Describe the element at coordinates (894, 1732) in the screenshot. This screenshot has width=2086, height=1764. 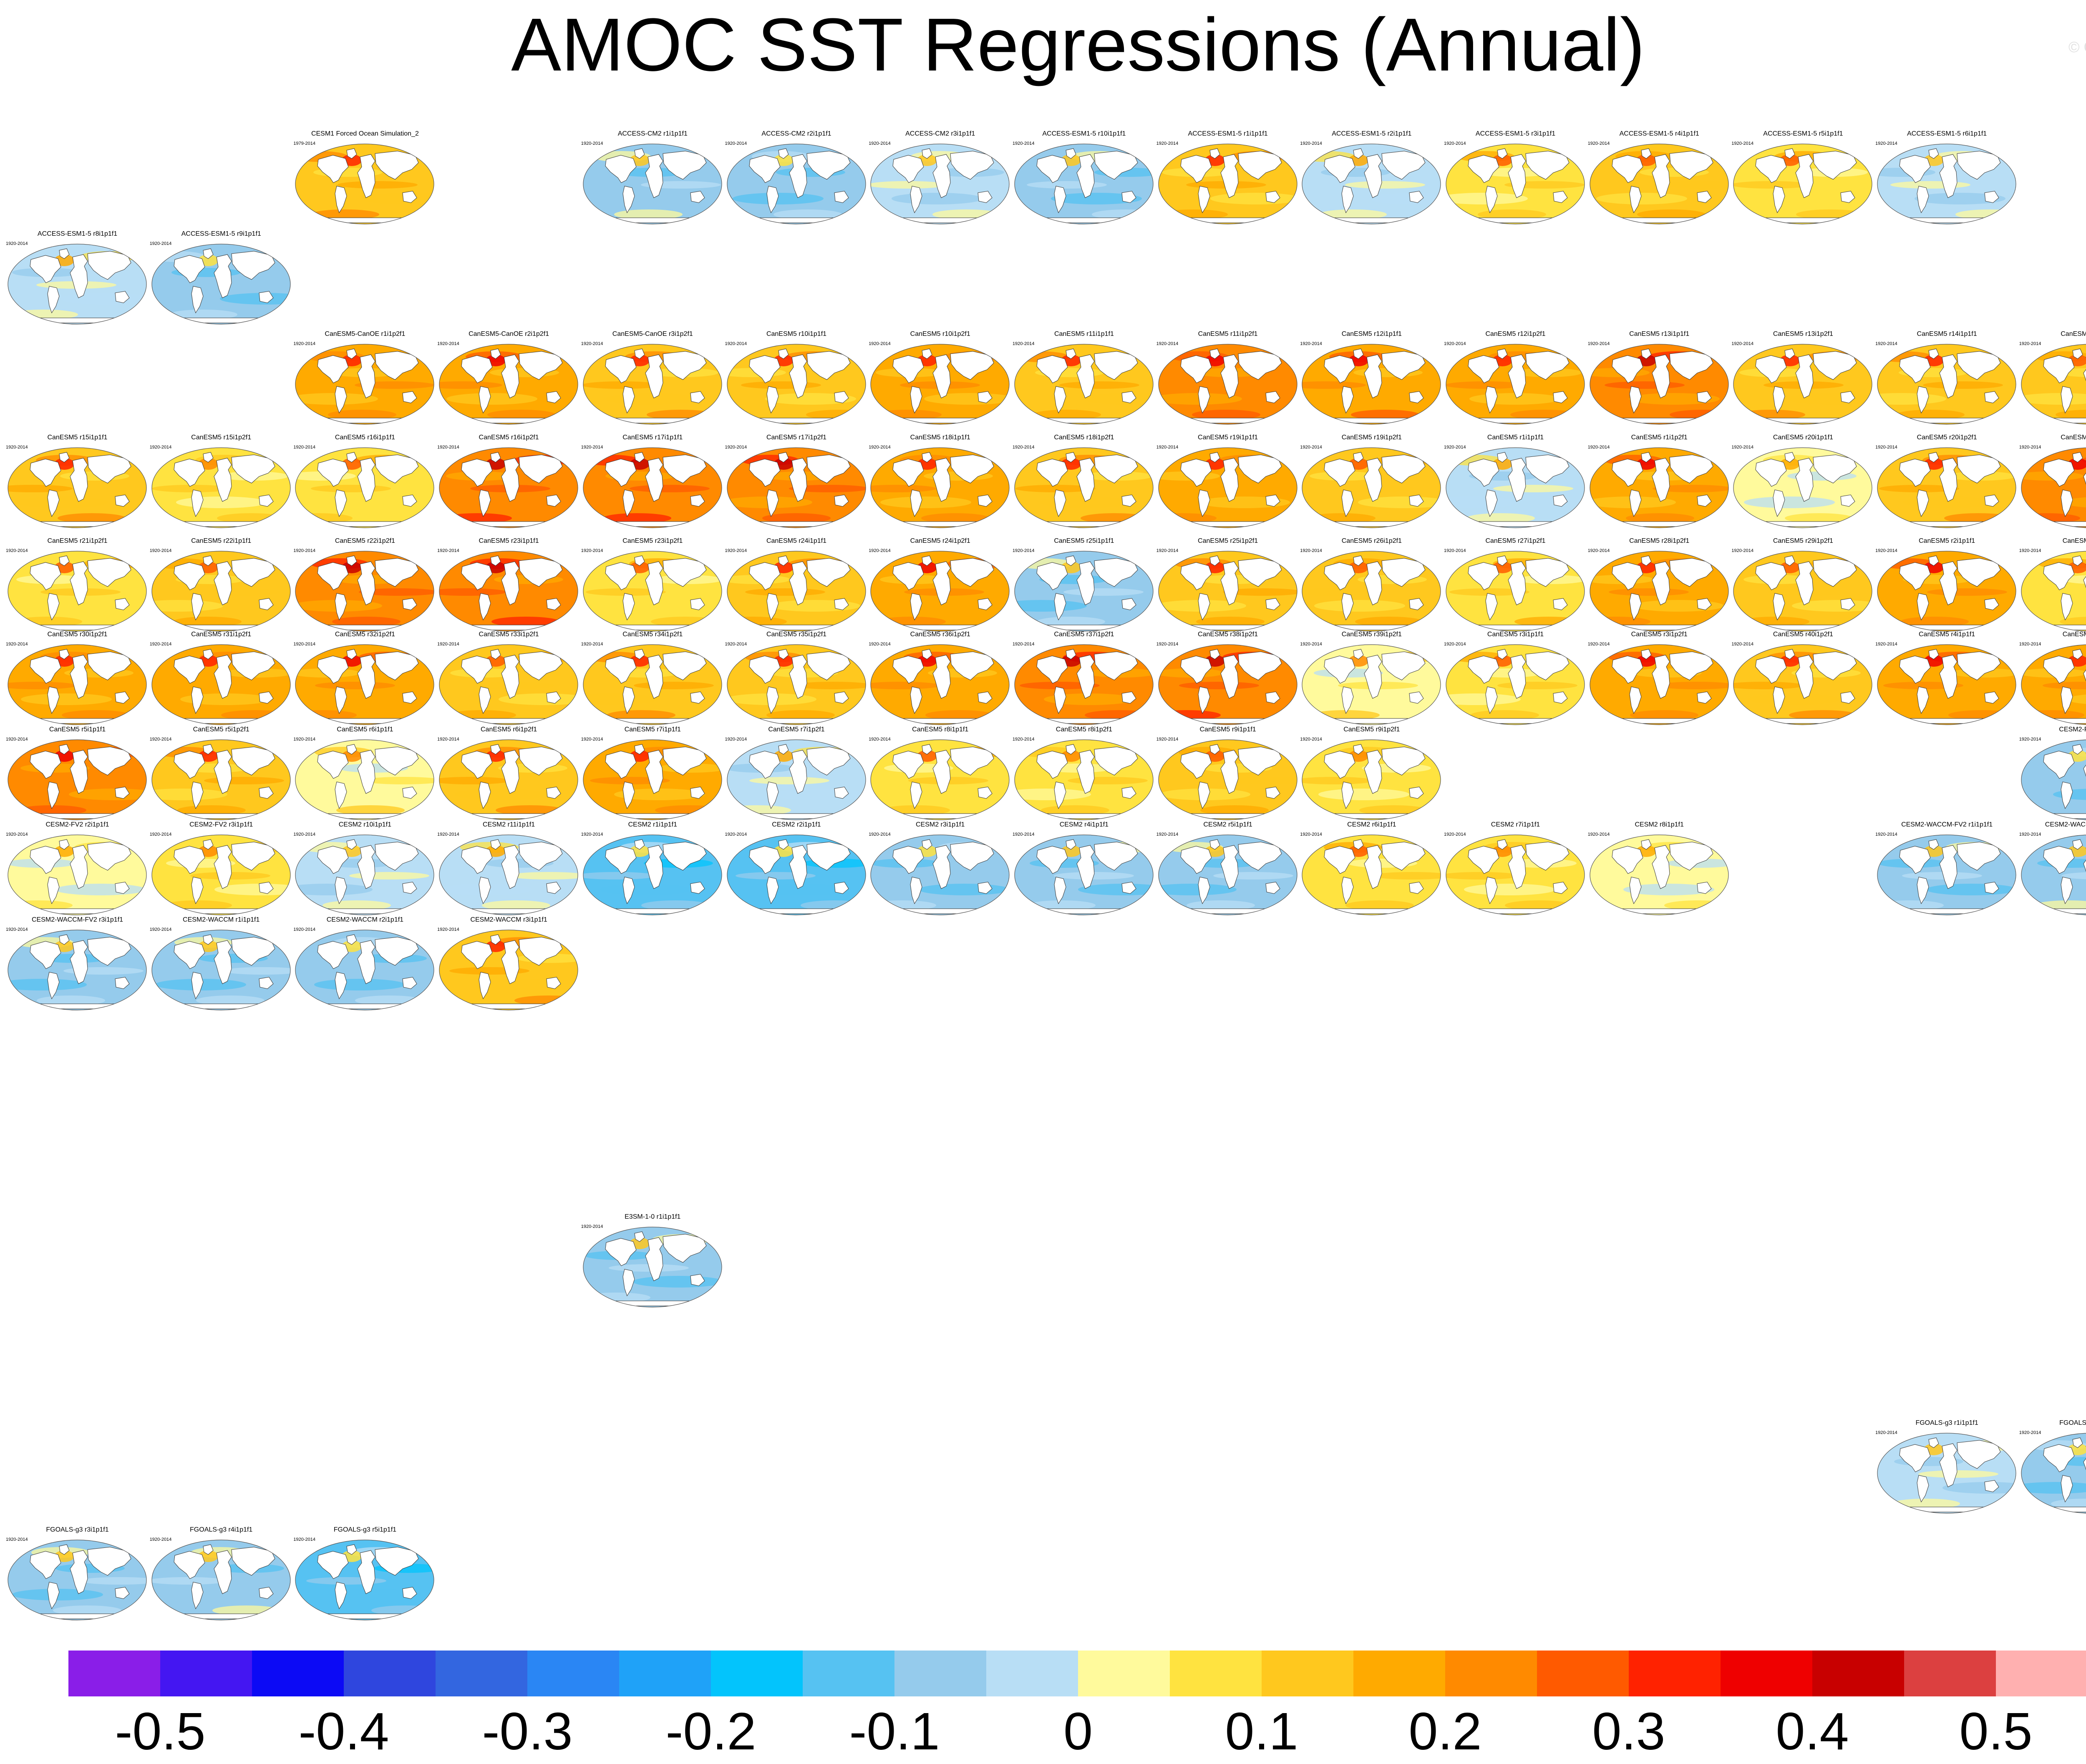
I see `colorbar-tick-label: -0.1` at that location.